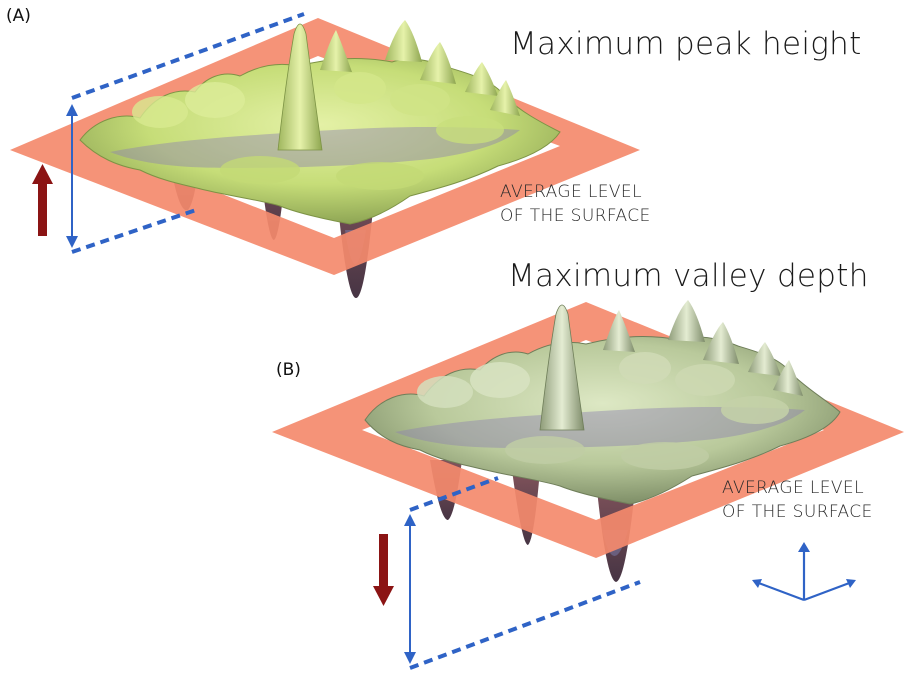 This screenshot has width=904, height=678. What do you see at coordinates (688, 276) in the screenshot?
I see `panel-b-heading: Maximum valley depth` at bounding box center [688, 276].